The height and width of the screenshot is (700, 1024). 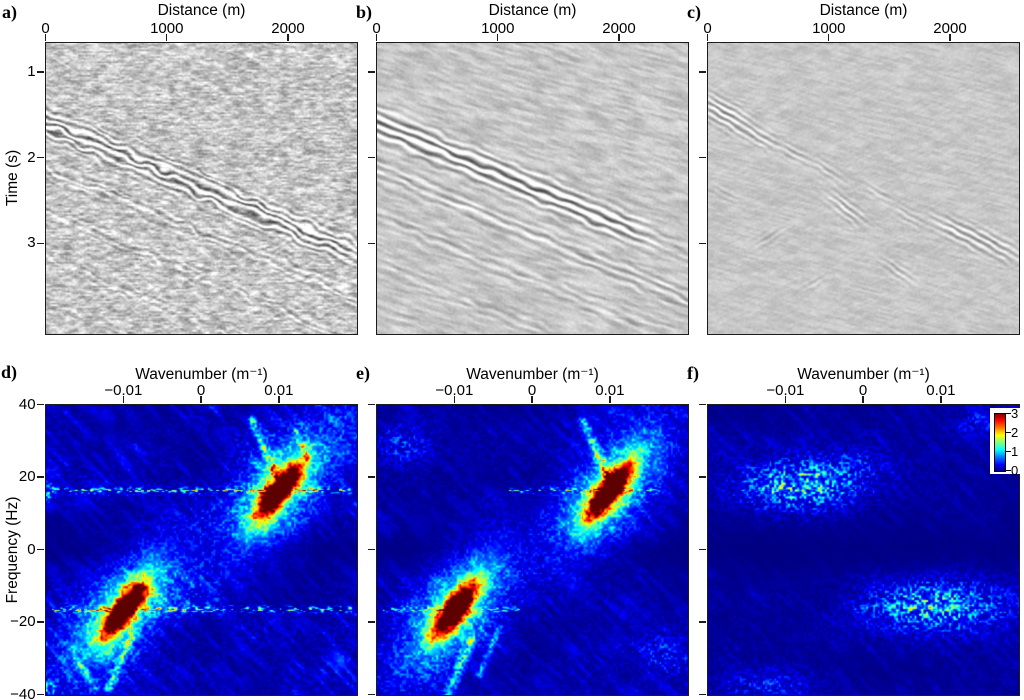 I want to click on panel-d-ytick-label-4: −40, so click(x=23, y=692).